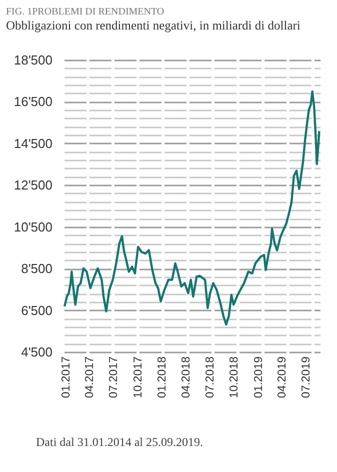  Describe the element at coordinates (33, 143) in the screenshot. I see `y-tick-label: 14'500` at that location.